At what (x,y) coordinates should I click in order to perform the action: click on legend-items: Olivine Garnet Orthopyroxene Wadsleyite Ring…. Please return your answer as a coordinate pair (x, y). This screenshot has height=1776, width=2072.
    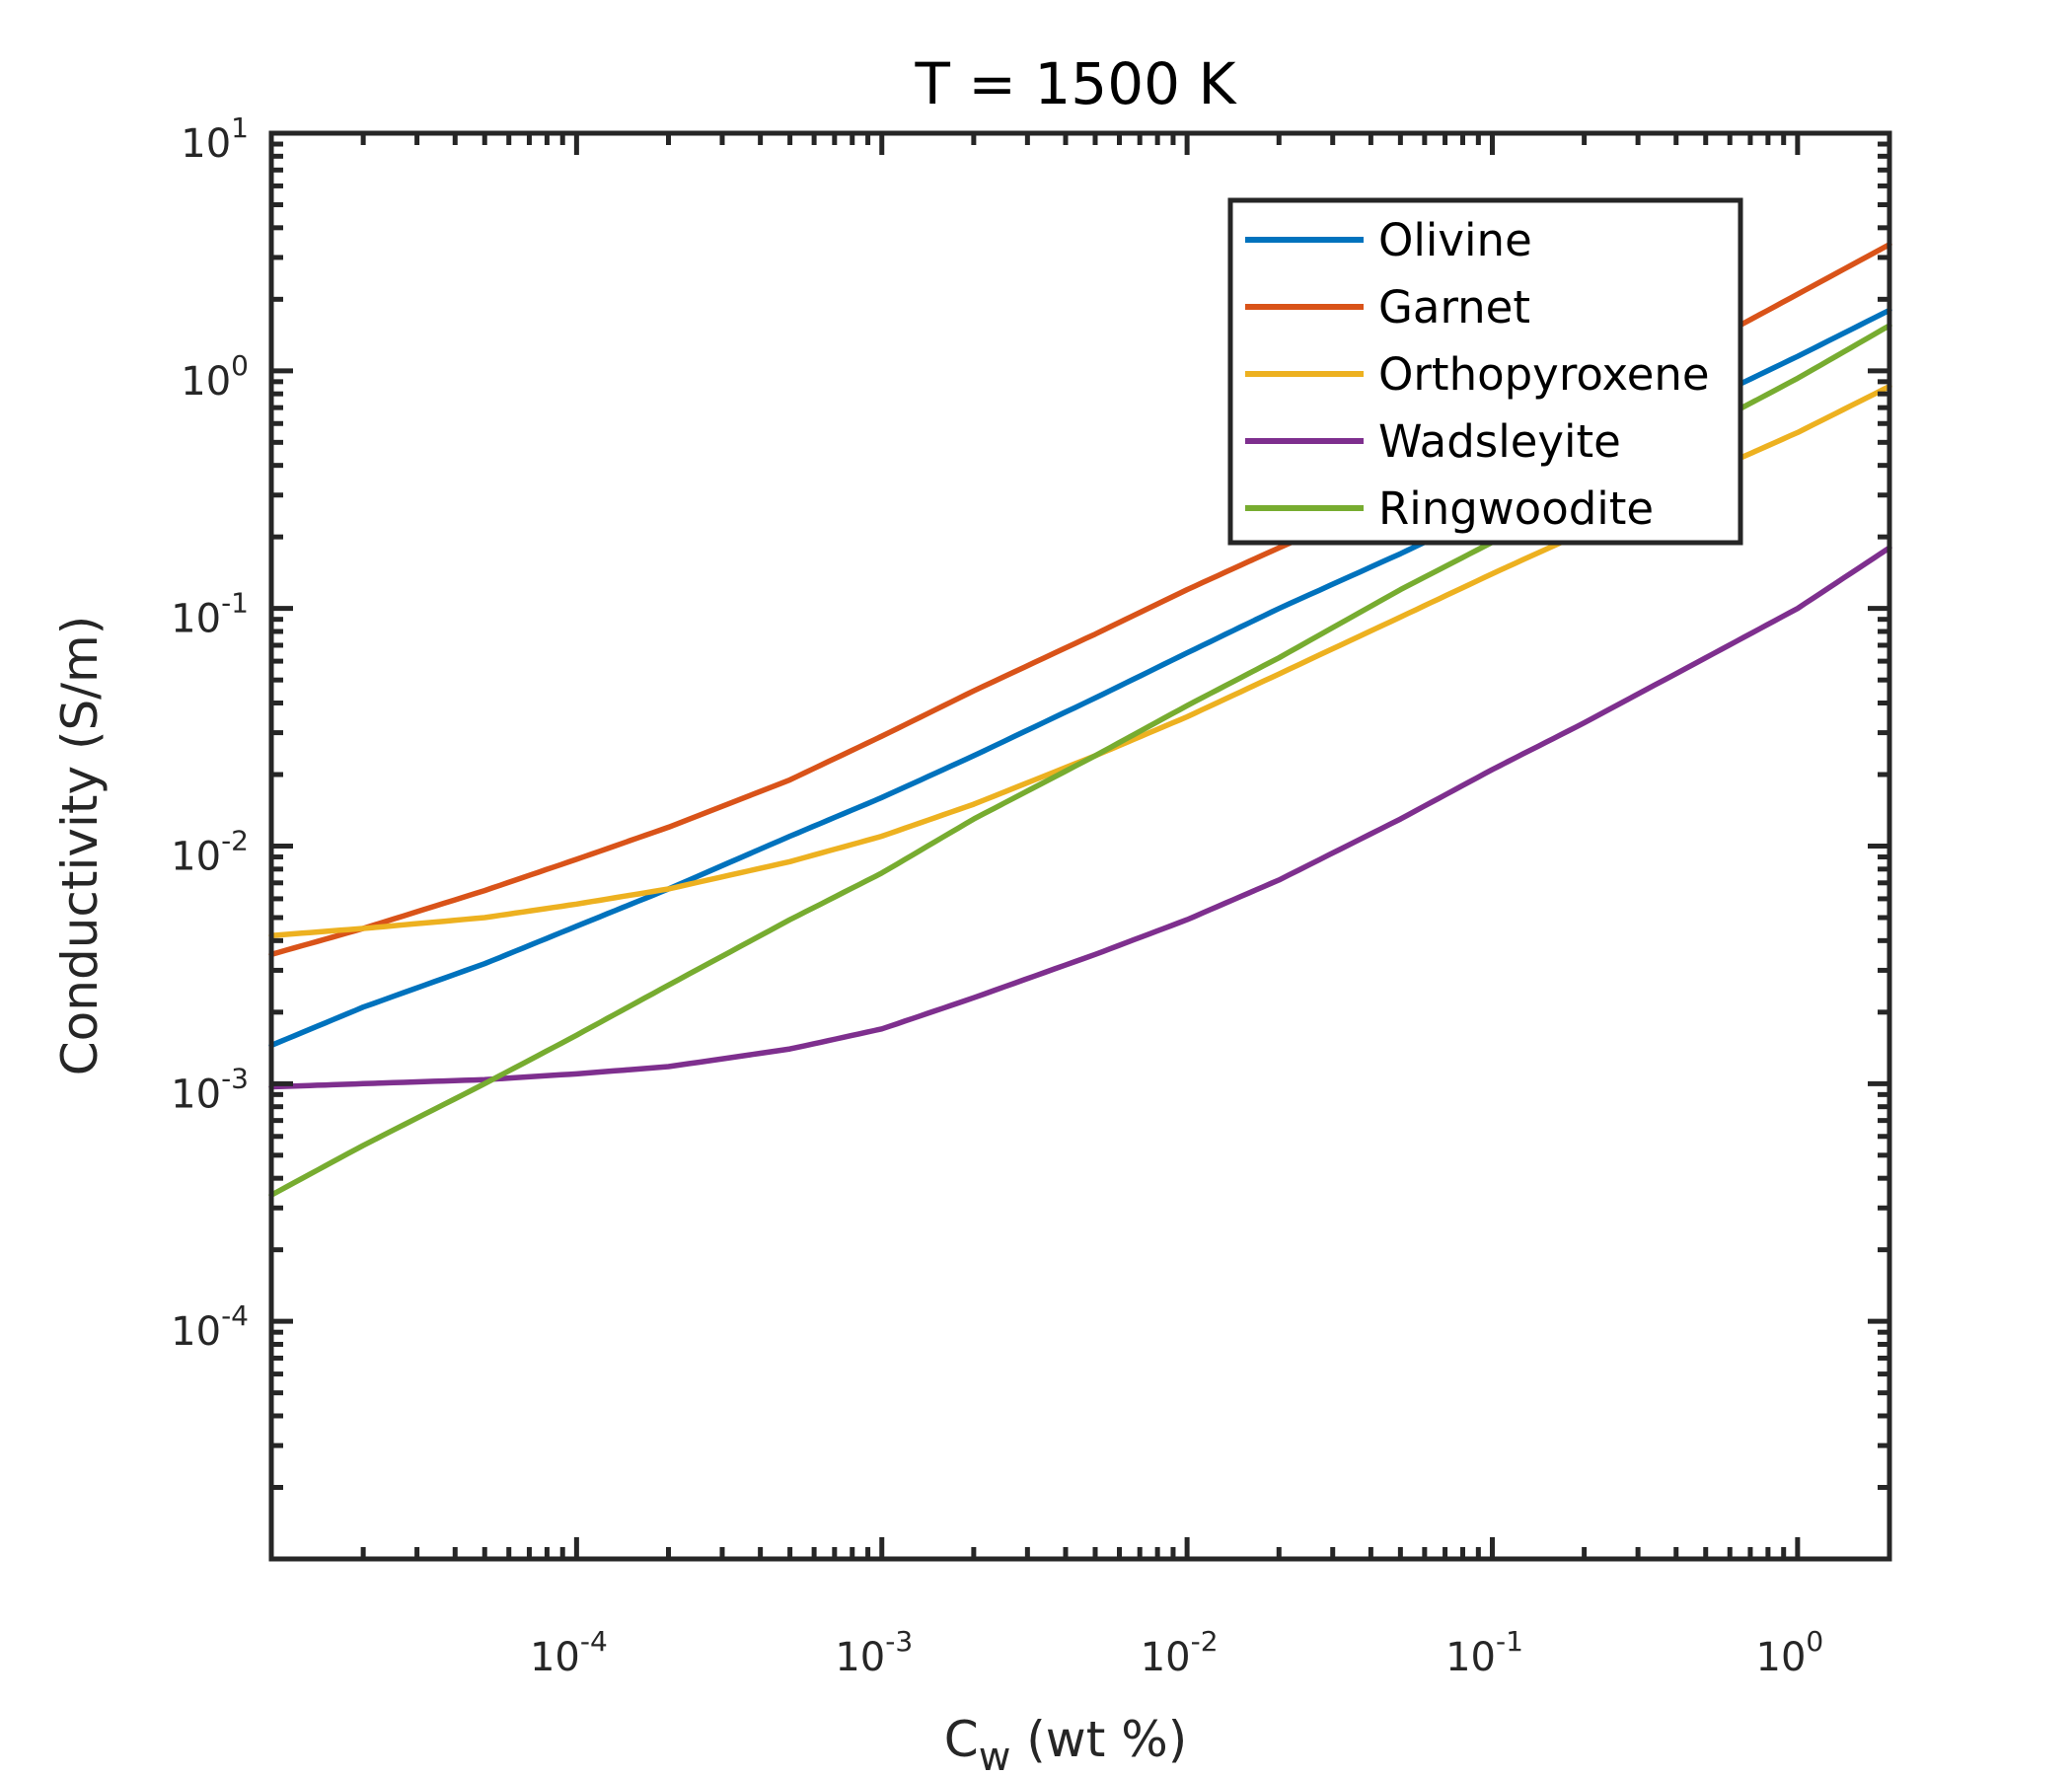
    Looking at the image, I should click on (1477, 375).